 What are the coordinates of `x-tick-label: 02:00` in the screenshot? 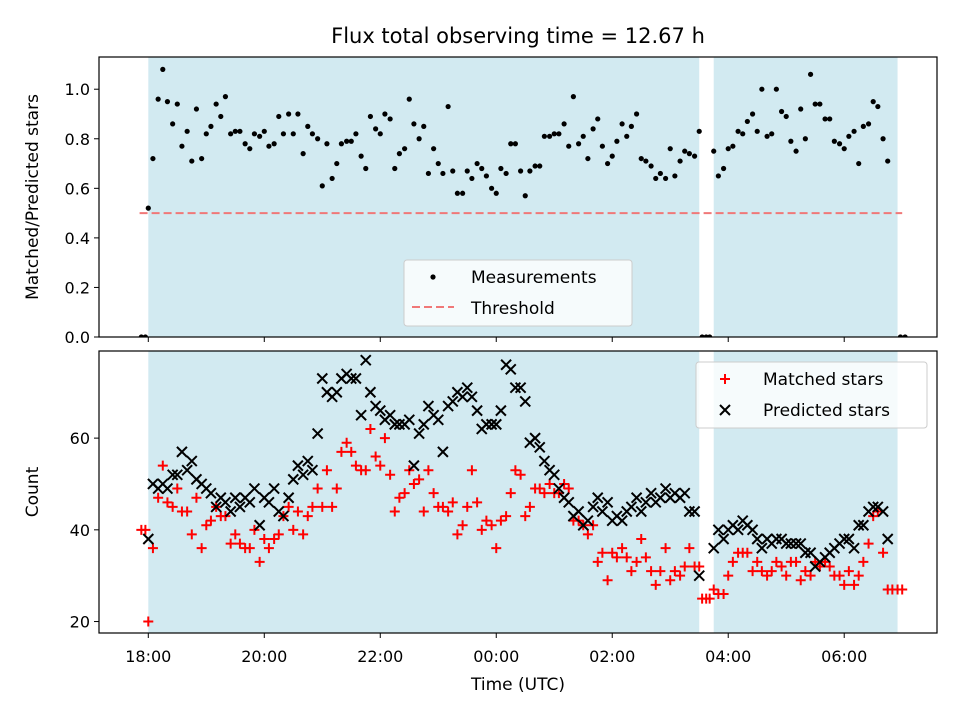 It's located at (612, 656).